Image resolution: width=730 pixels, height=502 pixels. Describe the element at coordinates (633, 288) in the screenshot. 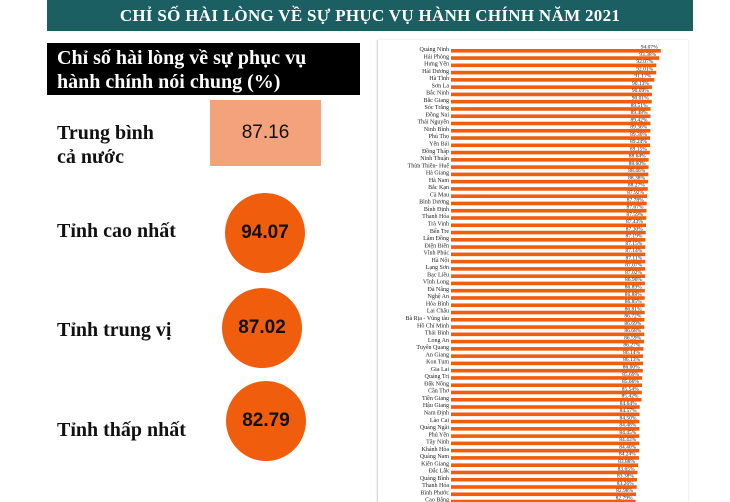

I see `value-label: 86.89%` at that location.